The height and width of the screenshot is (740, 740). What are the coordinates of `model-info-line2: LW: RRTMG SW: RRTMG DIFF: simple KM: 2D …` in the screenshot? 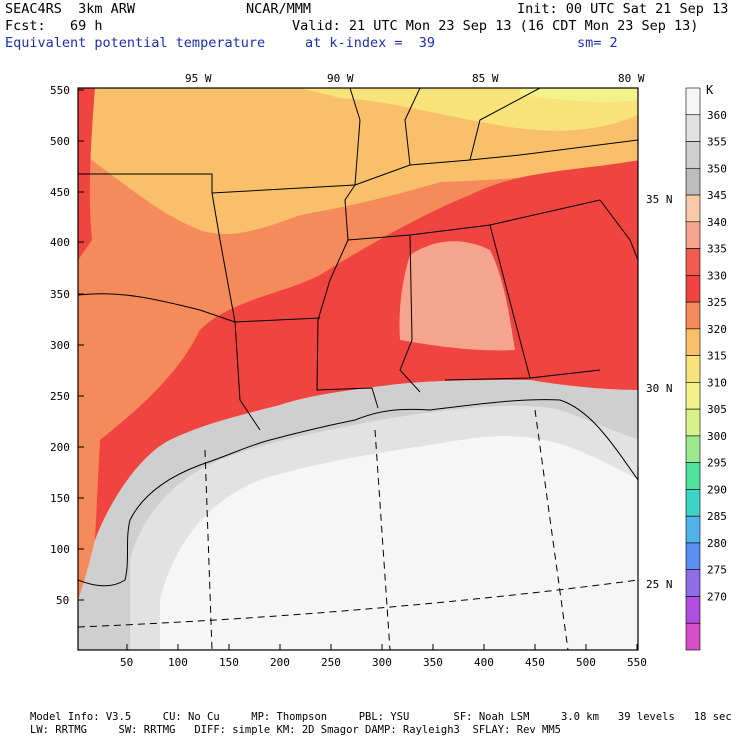 It's located at (296, 730).